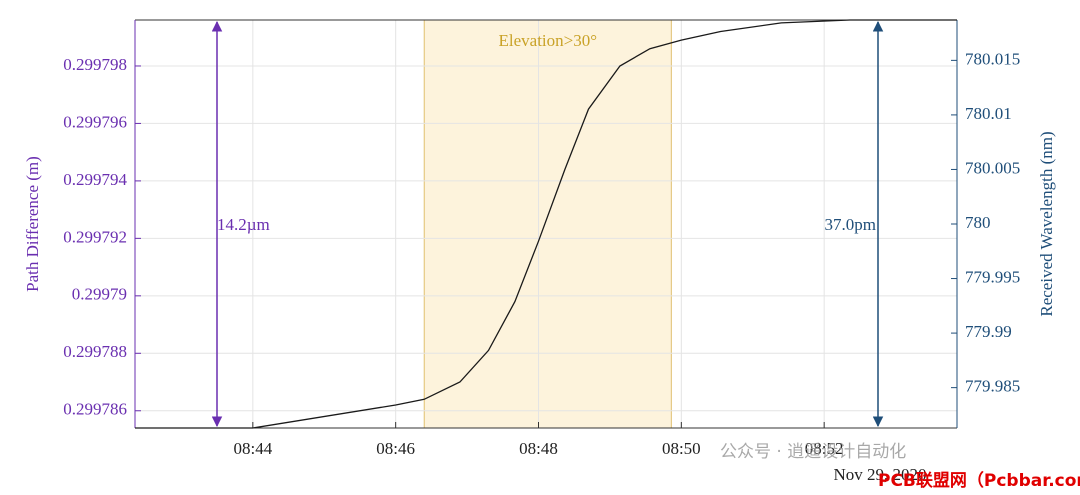 This screenshot has width=1080, height=495. Describe the element at coordinates (992, 386) in the screenshot. I see `y2-tick-label: 779.985` at that location.